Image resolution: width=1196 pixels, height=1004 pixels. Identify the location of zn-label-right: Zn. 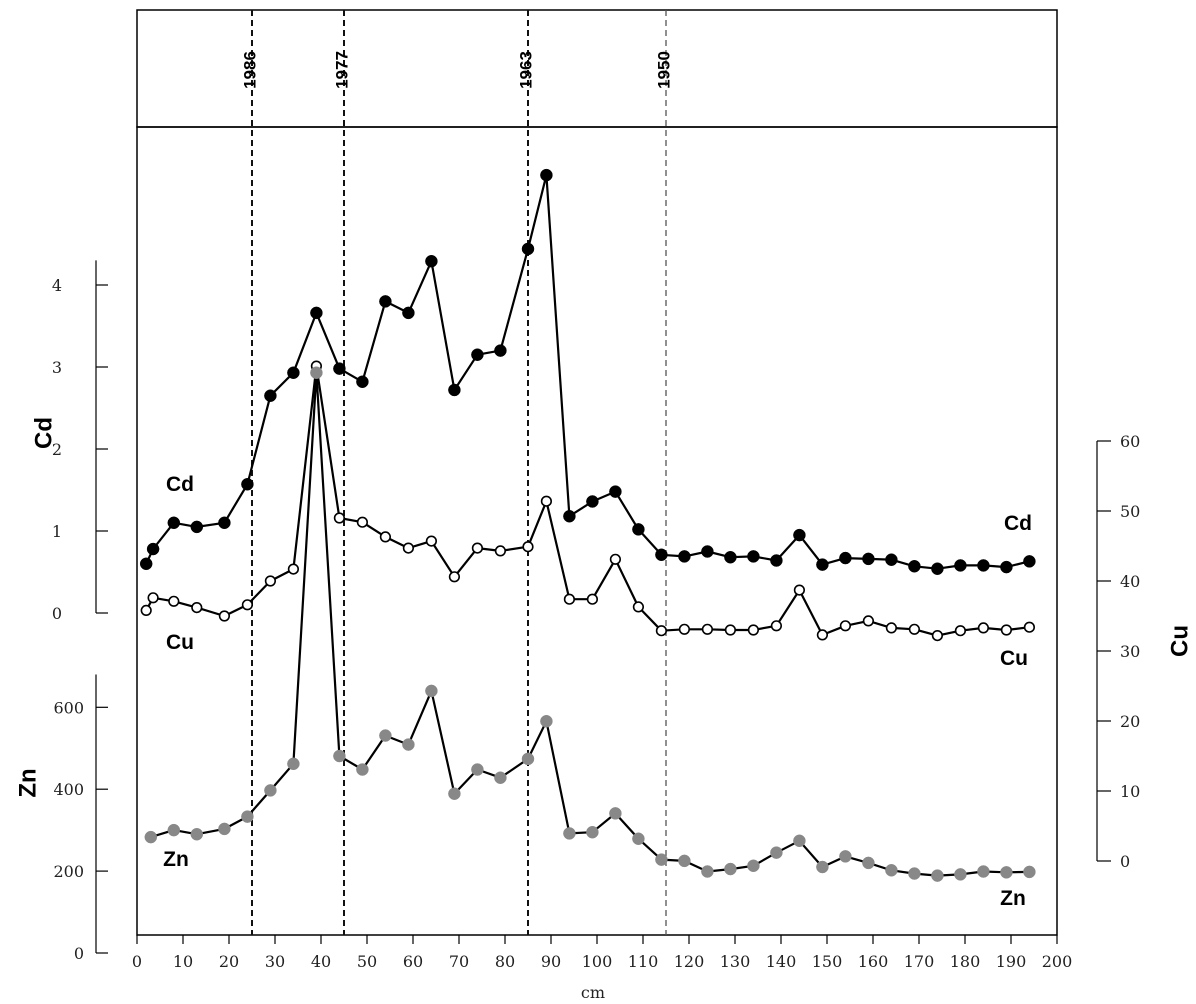
(1013, 898).